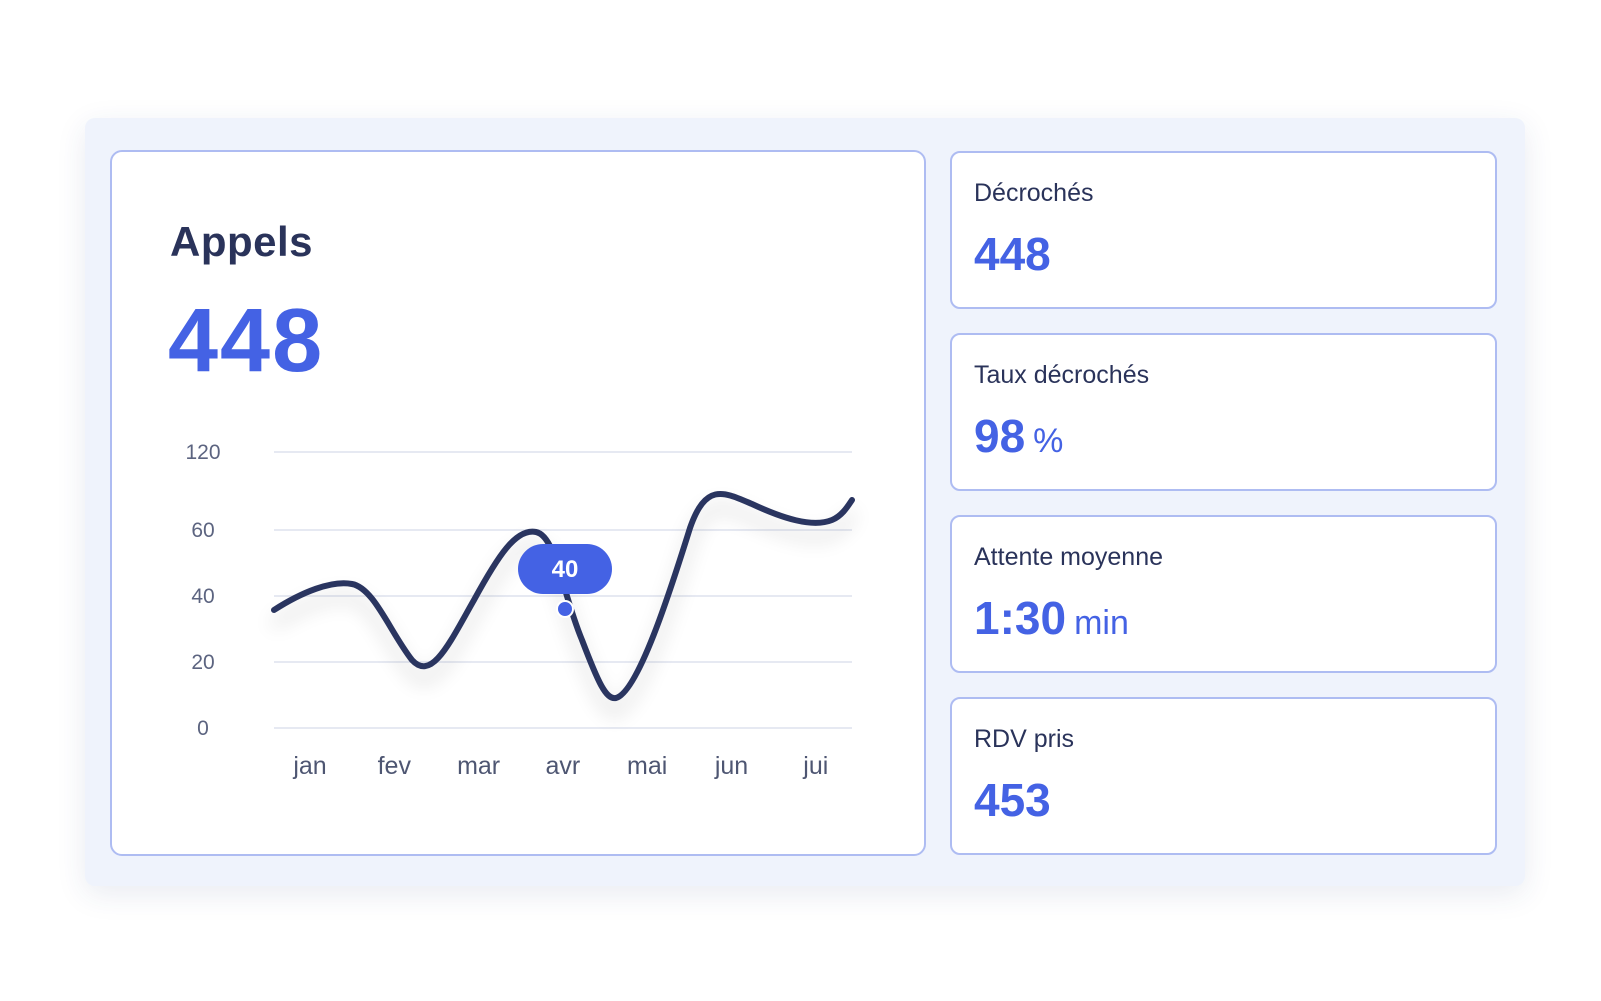  Describe the element at coordinates (478, 766) in the screenshot. I see `x-tick-label: mar` at that location.